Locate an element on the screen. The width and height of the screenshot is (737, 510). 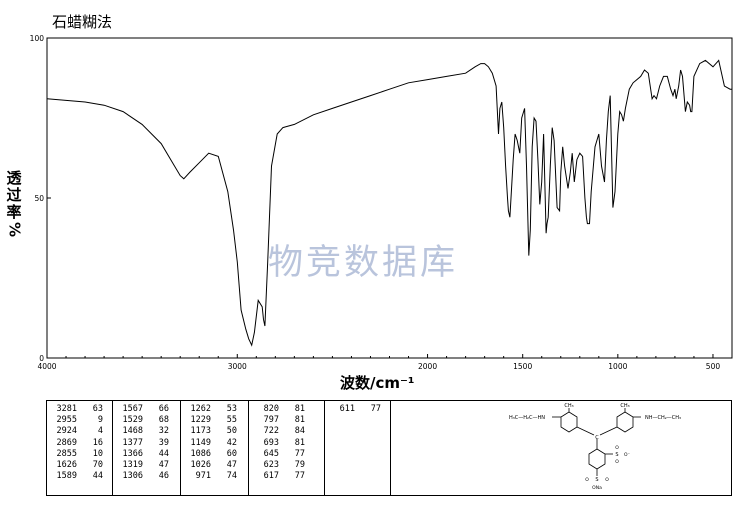
peak-row: 3281 63 is located at coordinates (79, 409).